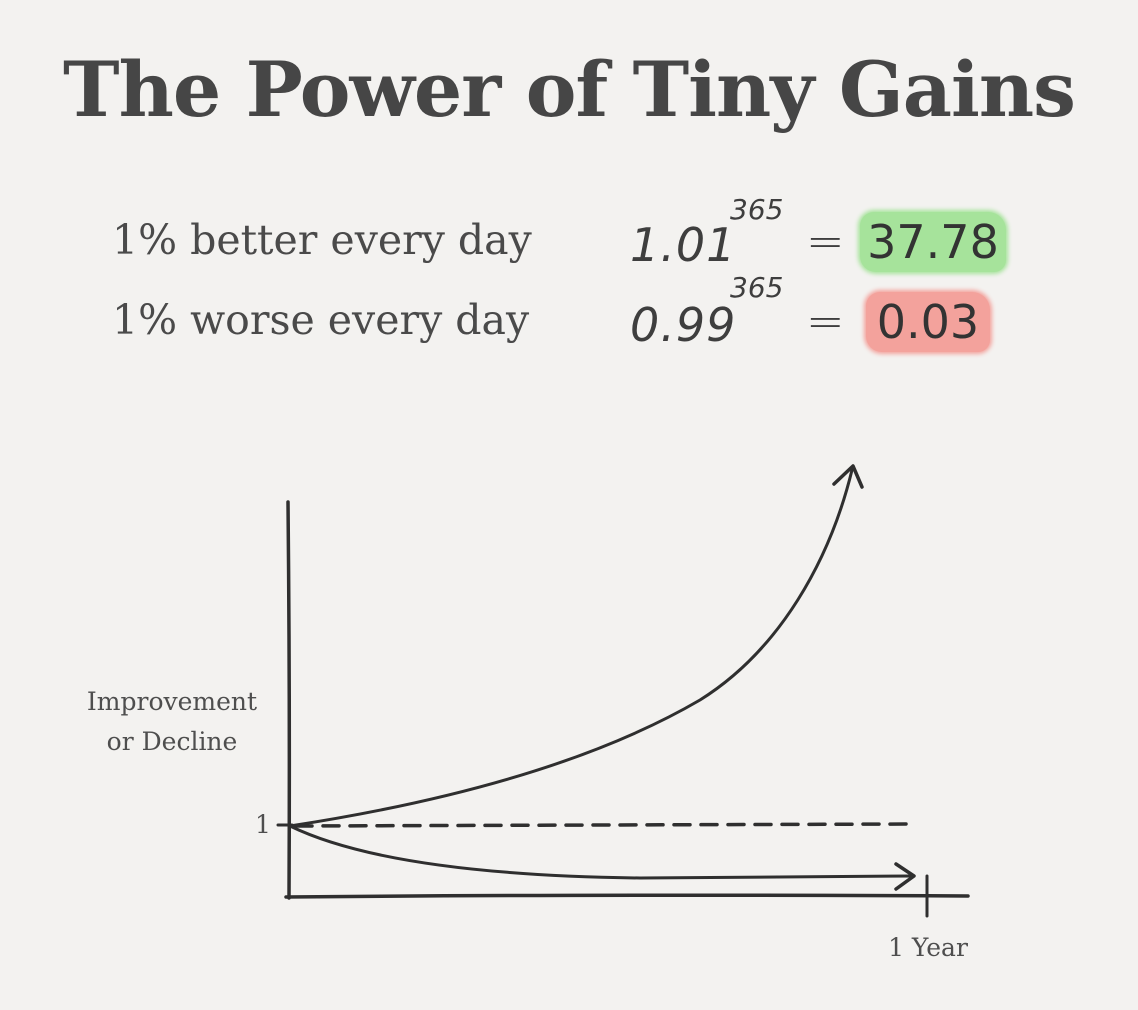  Describe the element at coordinates (928, 947) in the screenshot. I see `x-tick-label: 1 Year` at that location.